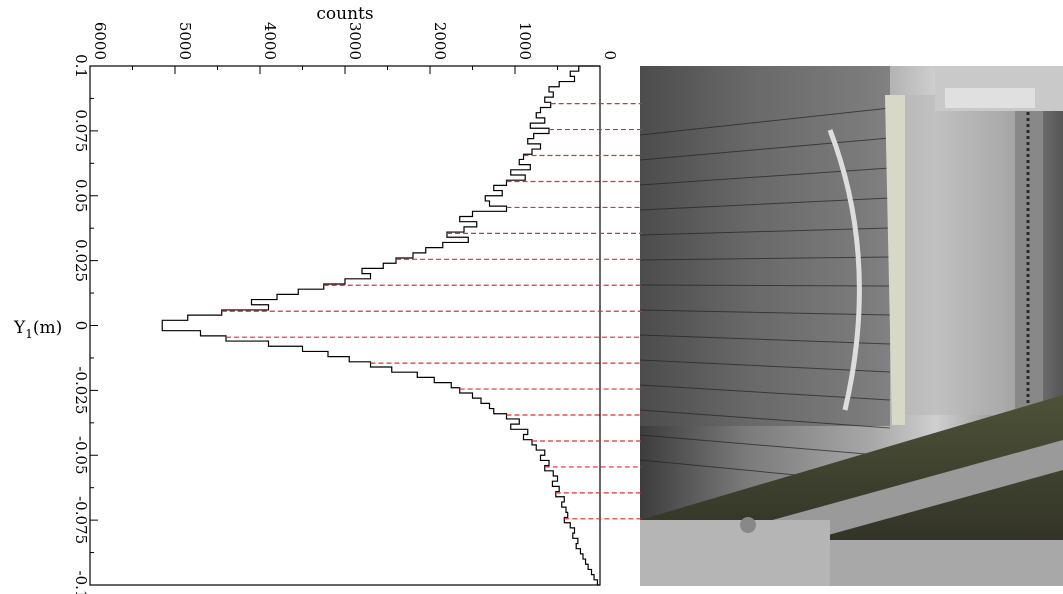 The image size is (1063, 594). Describe the element at coordinates (525, 41) in the screenshot. I see `x-tick-label: 1000` at that location.